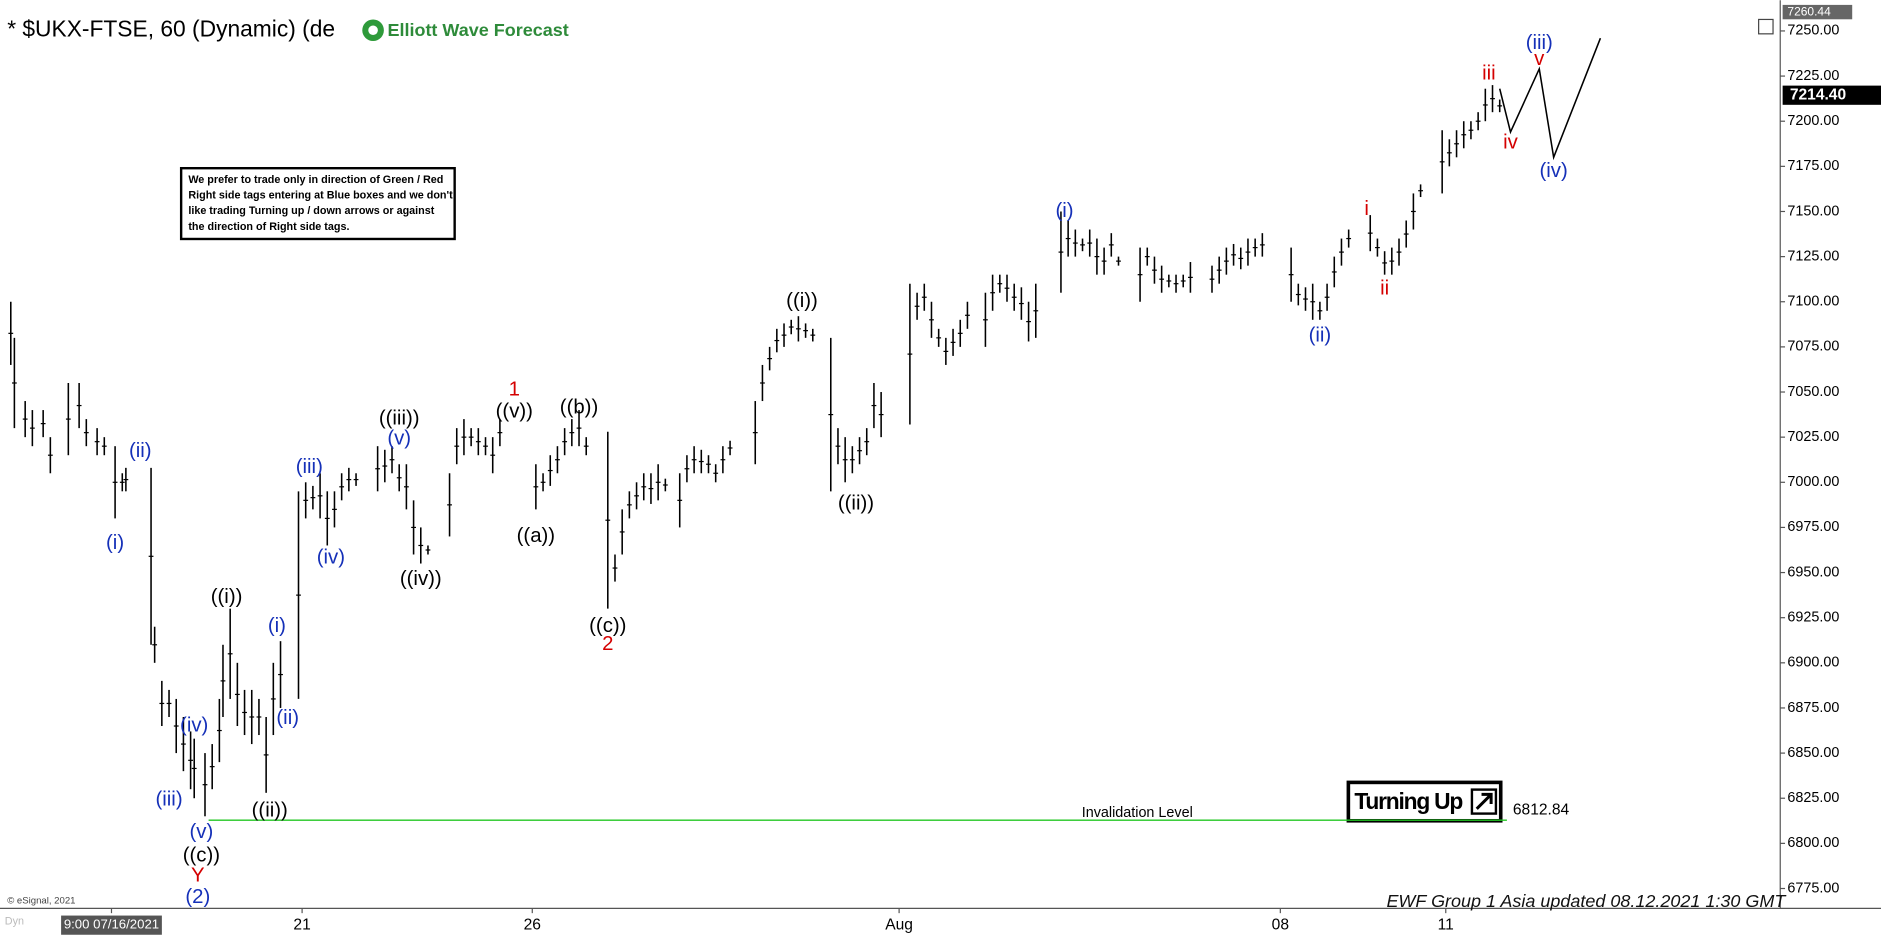  I want to click on y-tick-label: 6825.00, so click(1813, 798).